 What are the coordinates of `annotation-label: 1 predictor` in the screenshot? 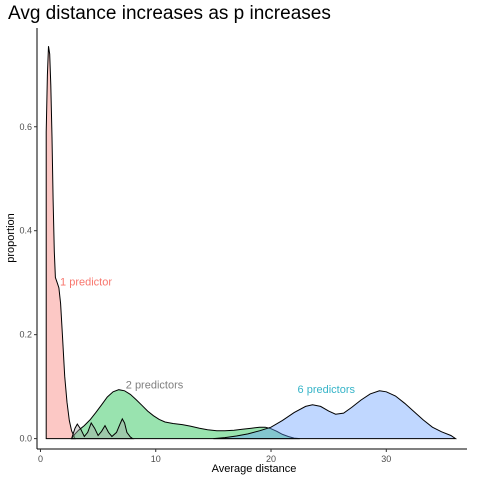 It's located at (86, 282).